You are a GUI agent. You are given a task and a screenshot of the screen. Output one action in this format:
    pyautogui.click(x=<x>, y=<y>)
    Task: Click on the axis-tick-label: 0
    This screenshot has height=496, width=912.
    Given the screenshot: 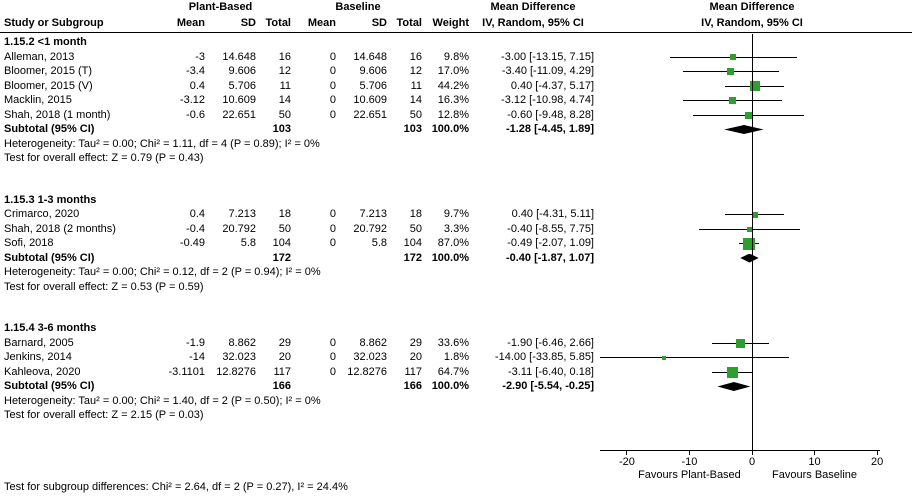 What is the action you would take?
    pyautogui.click(x=752, y=462)
    